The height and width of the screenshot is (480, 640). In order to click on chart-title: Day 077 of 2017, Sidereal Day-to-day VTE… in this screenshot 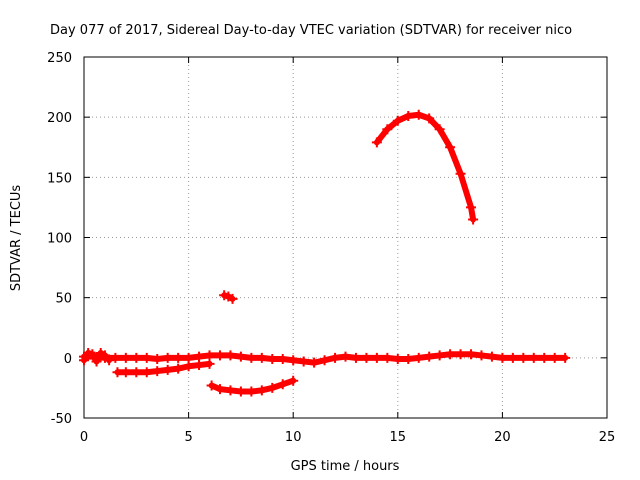, I will do `click(311, 30)`.